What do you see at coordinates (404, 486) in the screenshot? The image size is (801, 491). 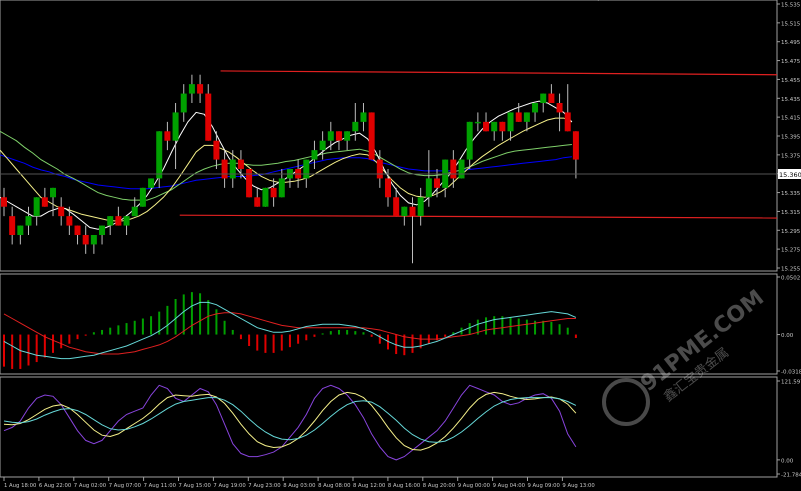 I see `x-tick-label: 8 Aug 16:00` at bounding box center [404, 486].